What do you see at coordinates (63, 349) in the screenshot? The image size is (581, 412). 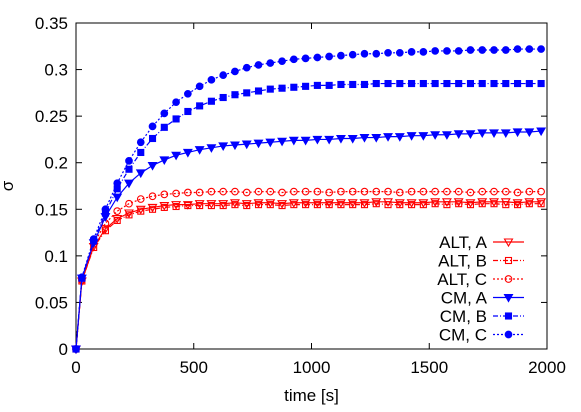 I see `y-tick-label: 0` at bounding box center [63, 349].